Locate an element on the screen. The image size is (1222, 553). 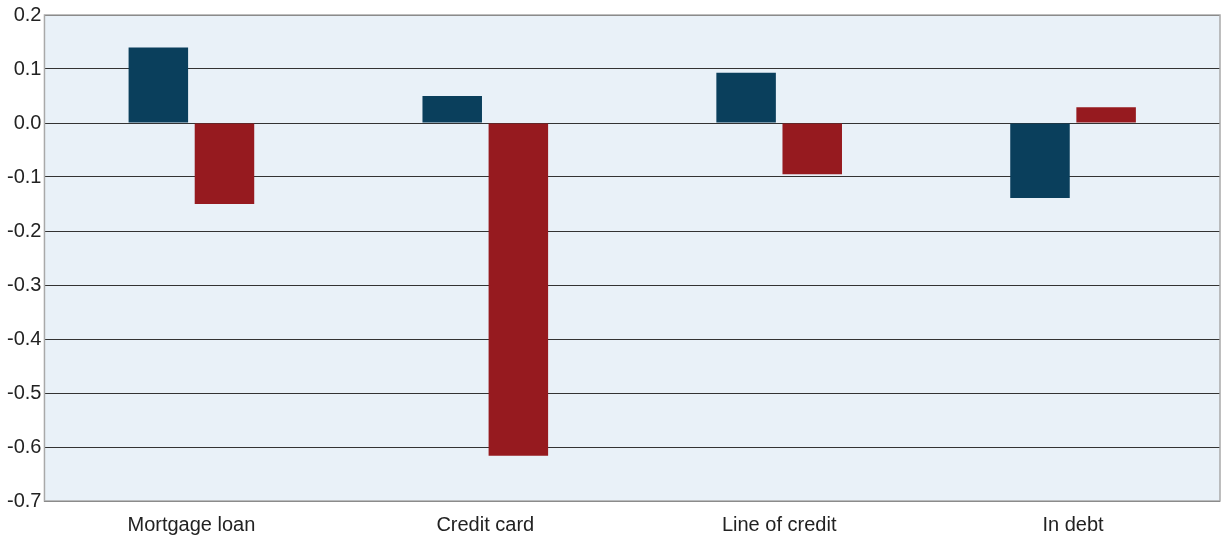
y-tick-label: -0.3 is located at coordinates (24, 283).